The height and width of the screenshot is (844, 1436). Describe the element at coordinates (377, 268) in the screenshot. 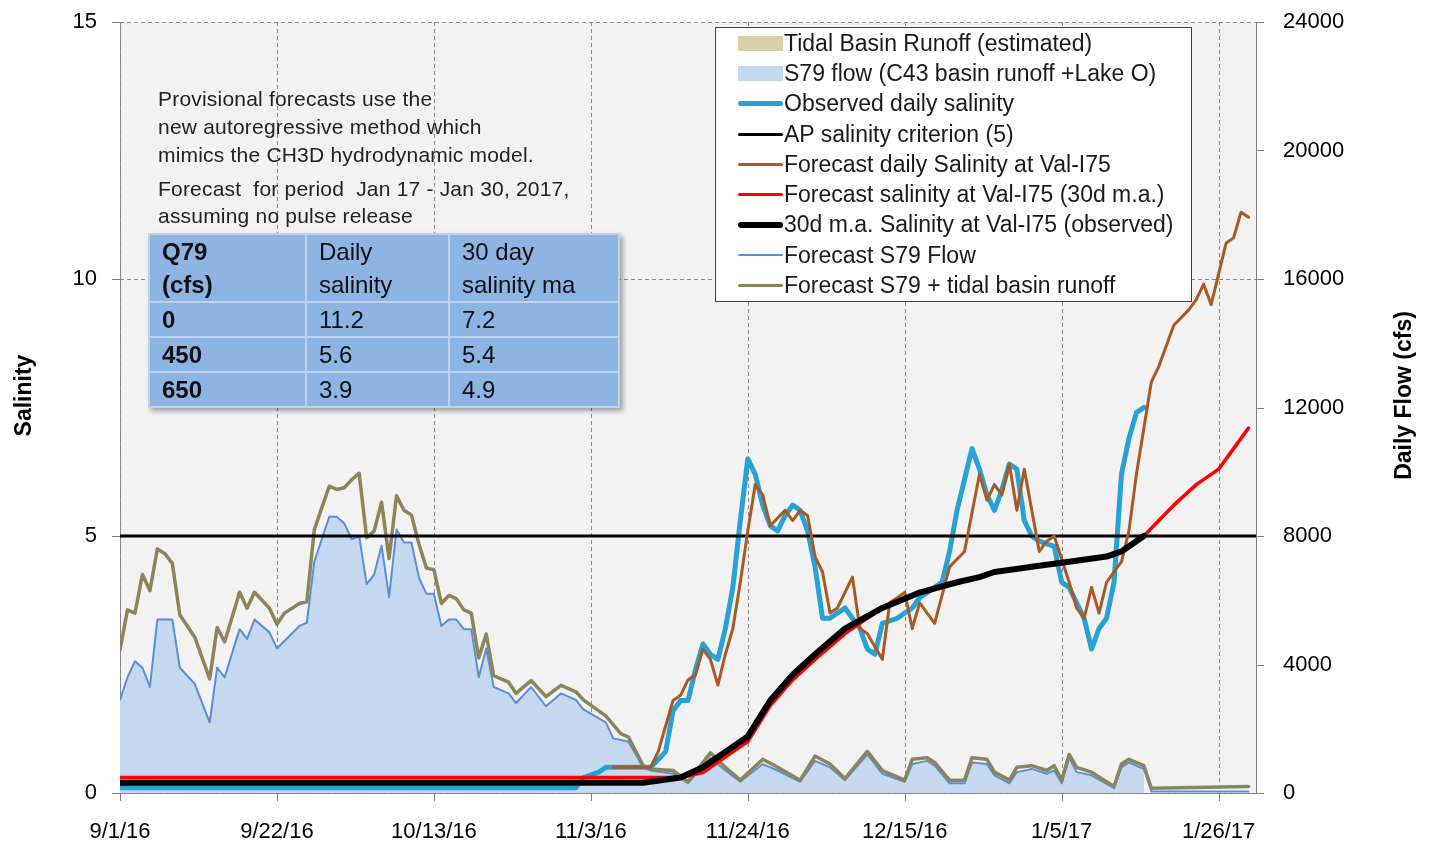

I see `annotation: Daily salinity` at that location.